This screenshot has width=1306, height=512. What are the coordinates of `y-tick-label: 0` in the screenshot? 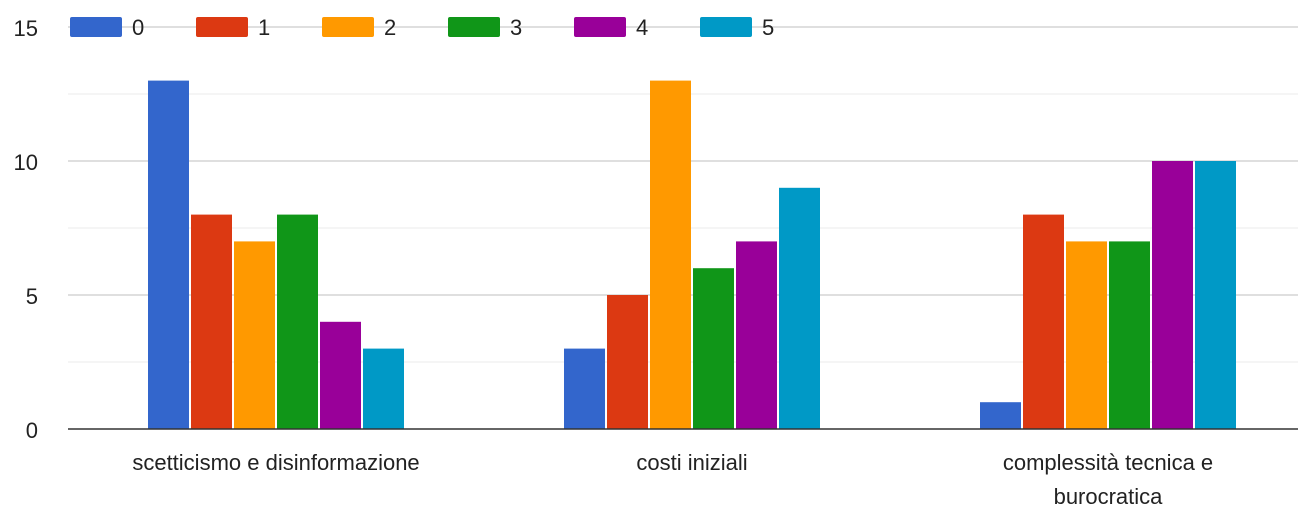 It's located at (32, 430).